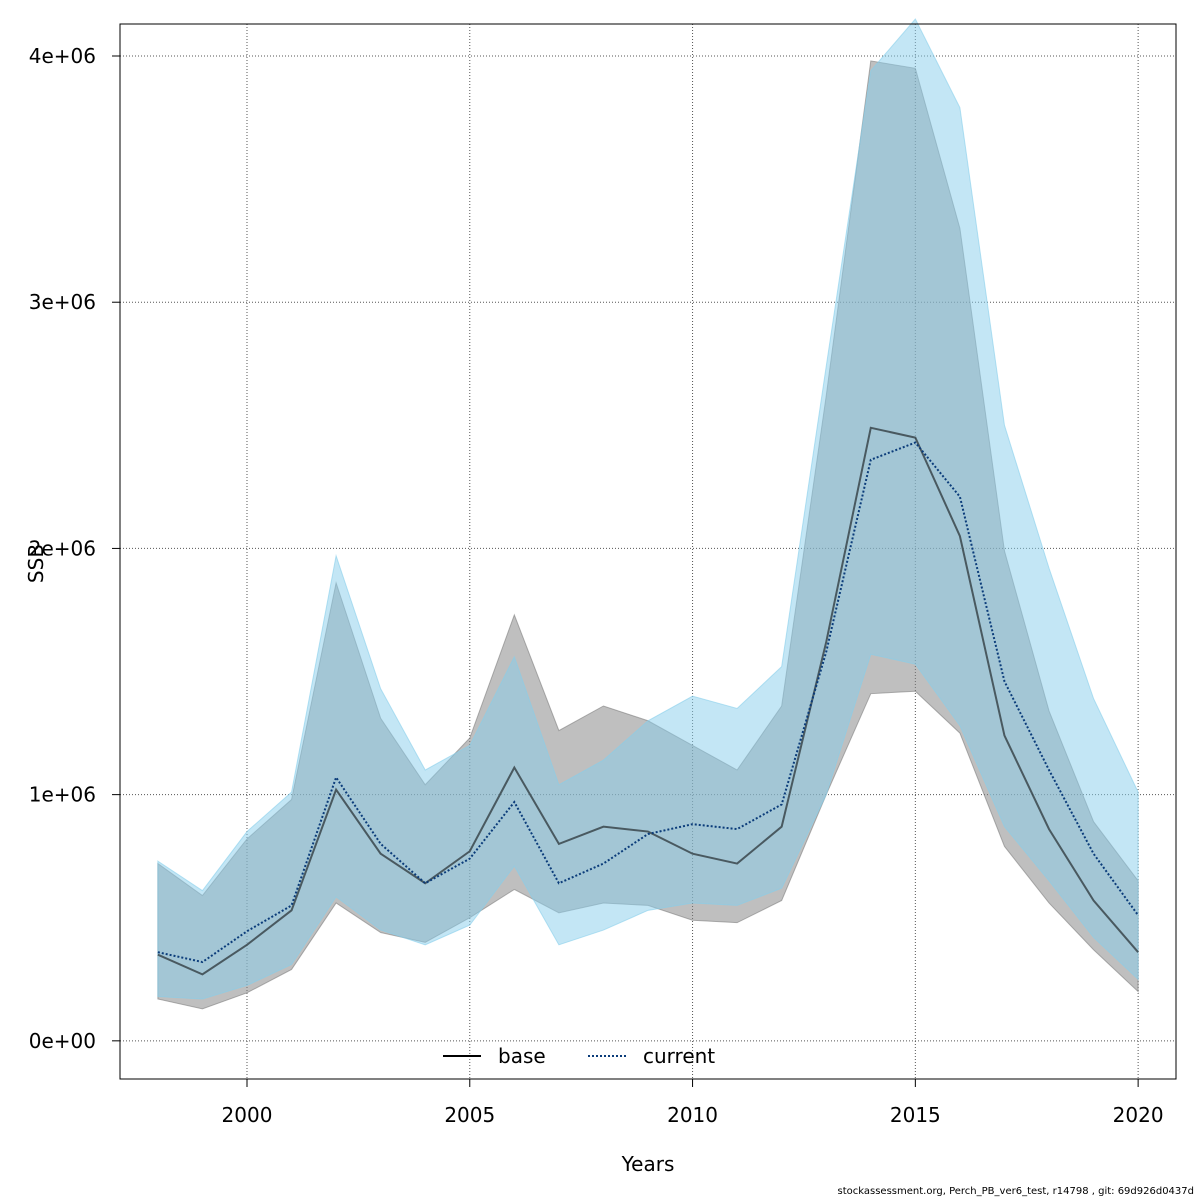  Describe the element at coordinates (62, 302) in the screenshot. I see `y-tick-label: 3e+06` at that location.